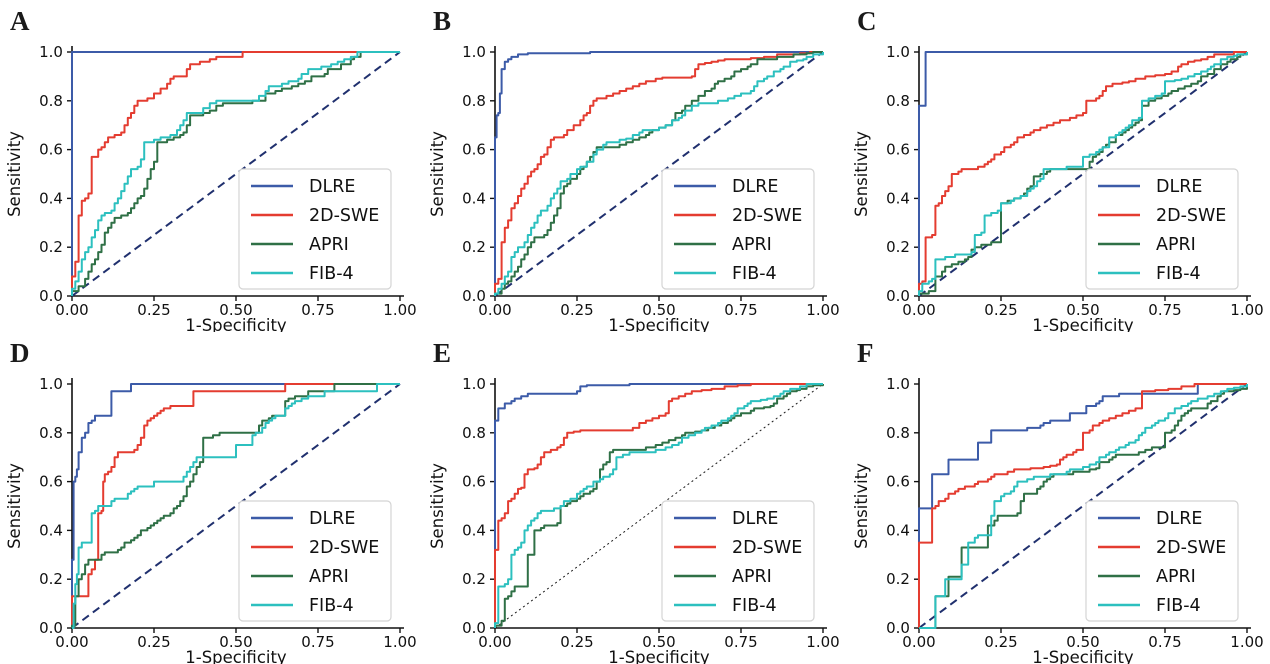 The height and width of the screenshot is (664, 1270). What do you see at coordinates (865, 353) in the screenshot?
I see `panel-label-f: F` at bounding box center [865, 353].